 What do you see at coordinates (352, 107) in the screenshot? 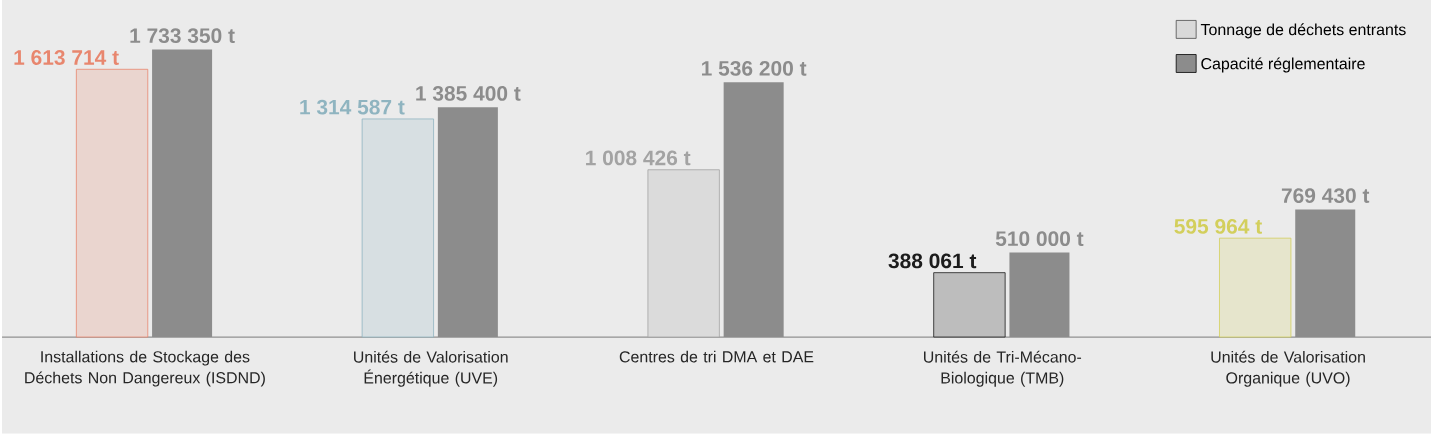
I see `data-label: 1 314 587 t` at bounding box center [352, 107].